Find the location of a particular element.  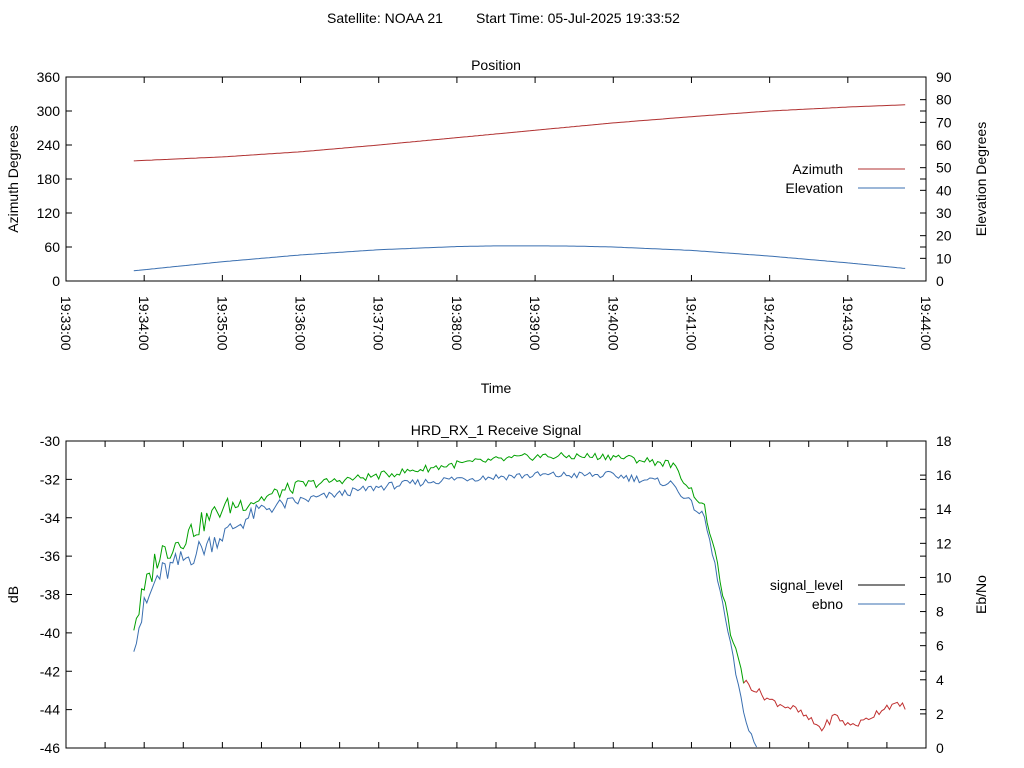

y2-tick-label: 4 is located at coordinates (940, 680).